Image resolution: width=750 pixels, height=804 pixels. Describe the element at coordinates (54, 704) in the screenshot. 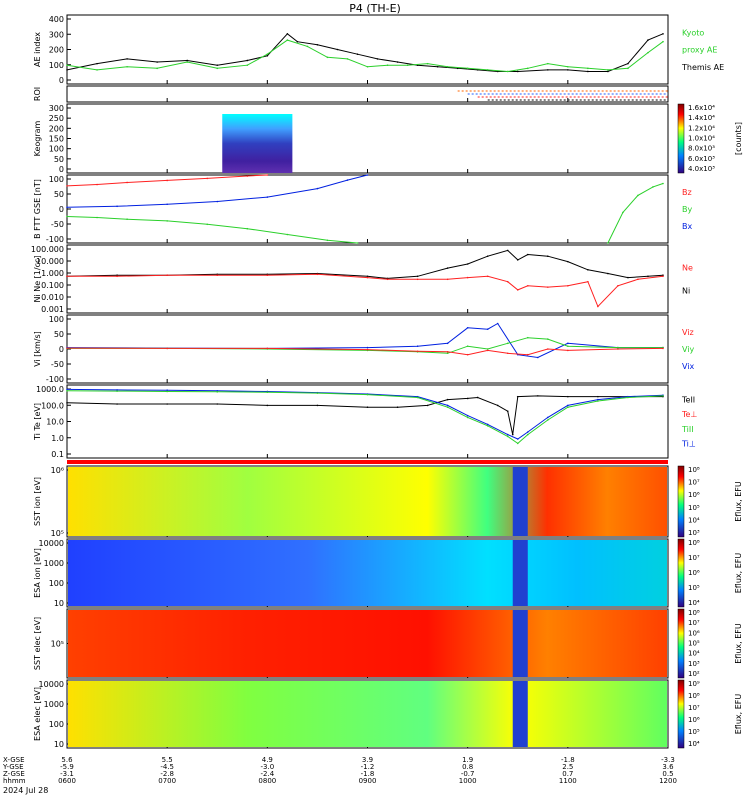

I see `ytick-esa_elec: 1000` at that location.